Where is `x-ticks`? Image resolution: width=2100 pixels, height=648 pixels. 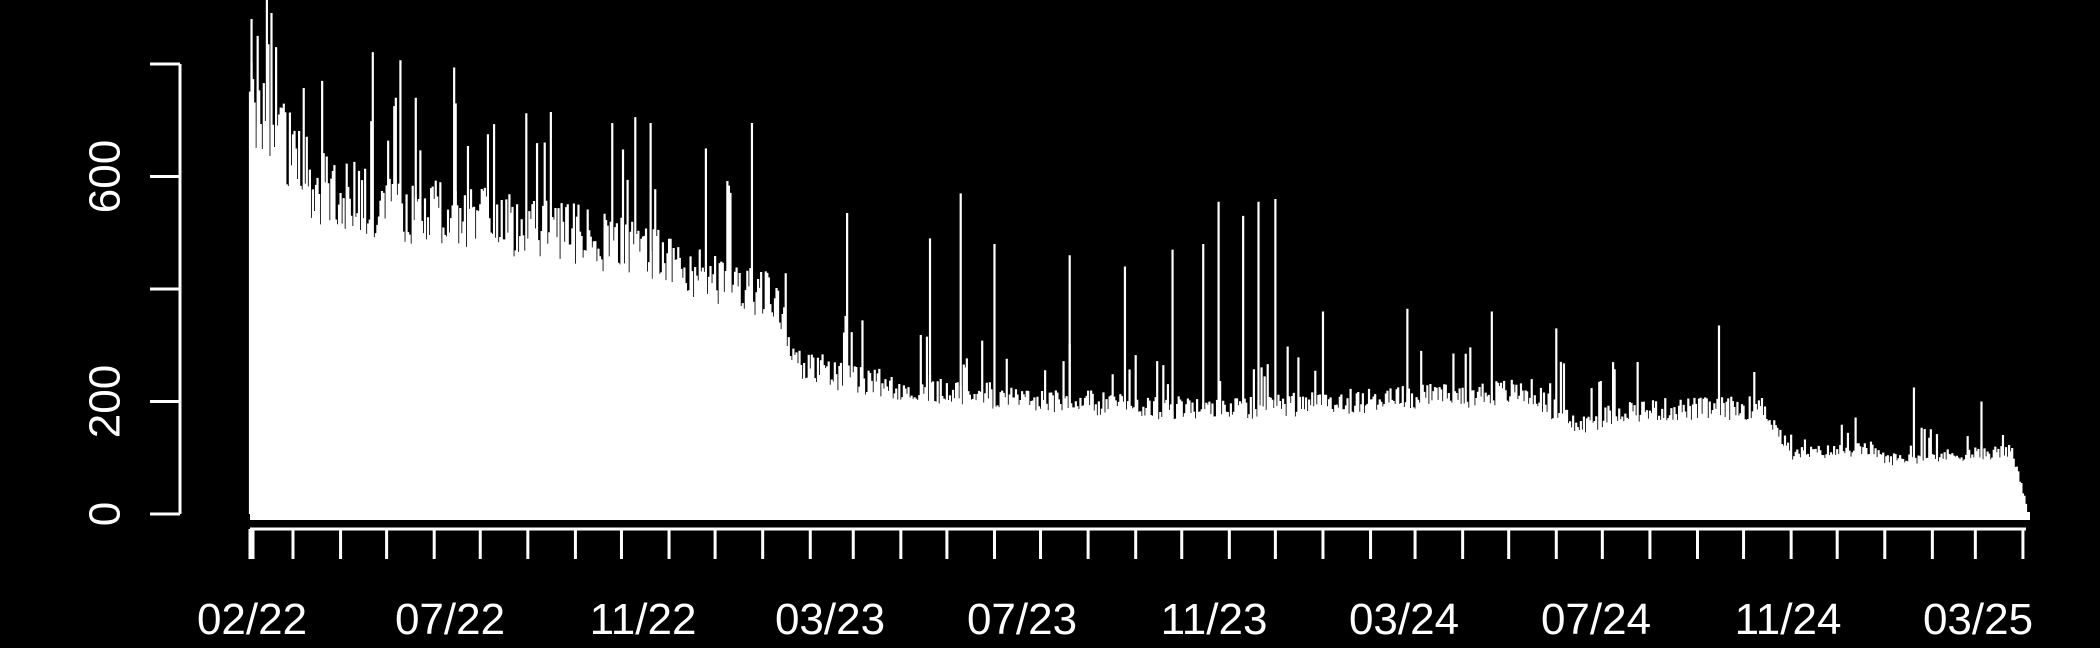 x-ticks is located at coordinates (1136, 544).